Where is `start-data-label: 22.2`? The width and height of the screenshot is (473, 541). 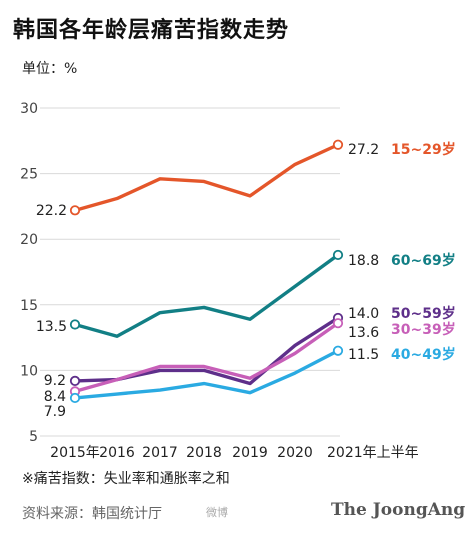
start-data-label: 22.2 is located at coordinates (51, 211).